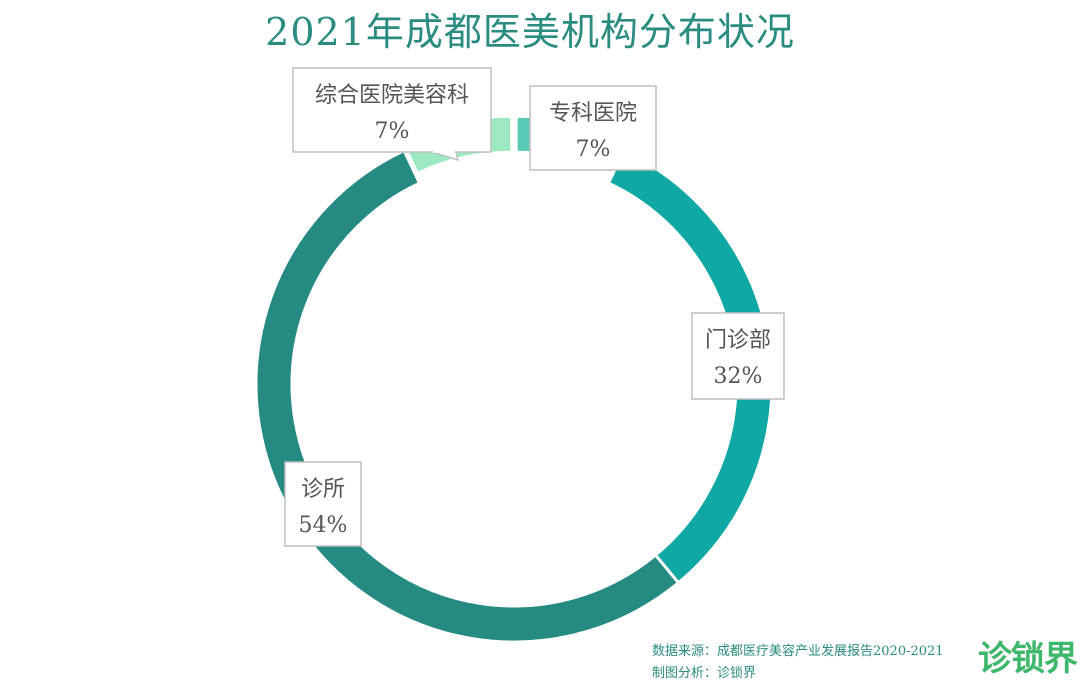  What do you see at coordinates (798, 651) in the screenshot?
I see `data-source-note: 数据来源：成都医疗美容产业发展报告2020-2021` at bounding box center [798, 651].